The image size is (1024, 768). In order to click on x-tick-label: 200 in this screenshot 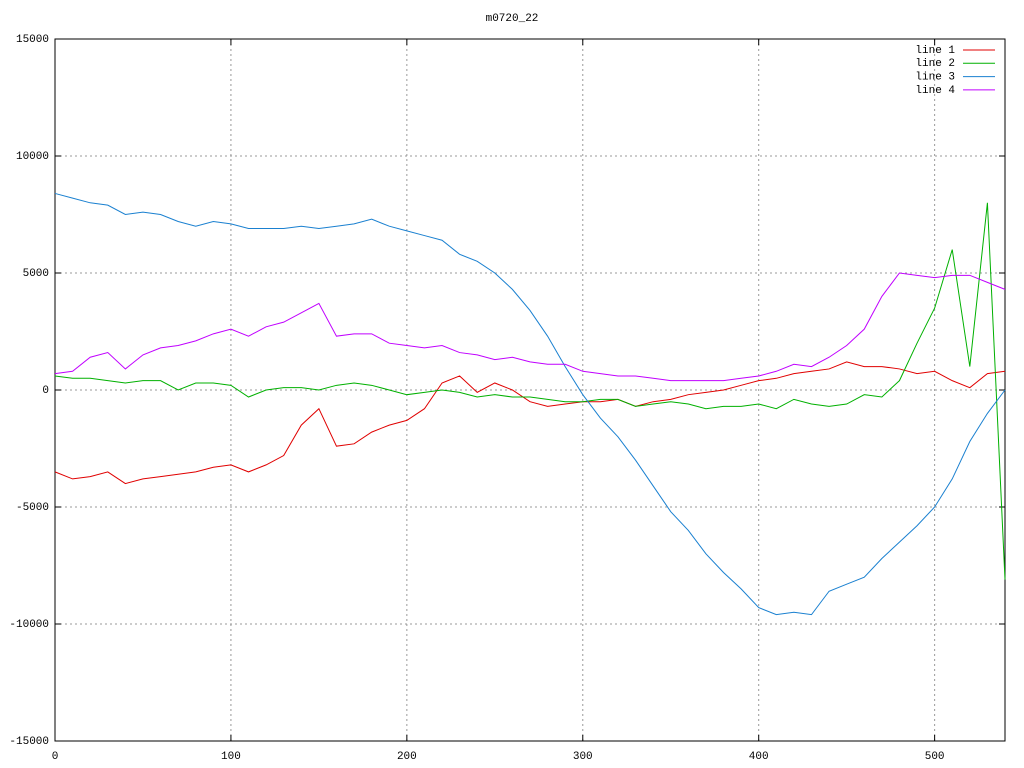, I will do `click(407, 757)`.